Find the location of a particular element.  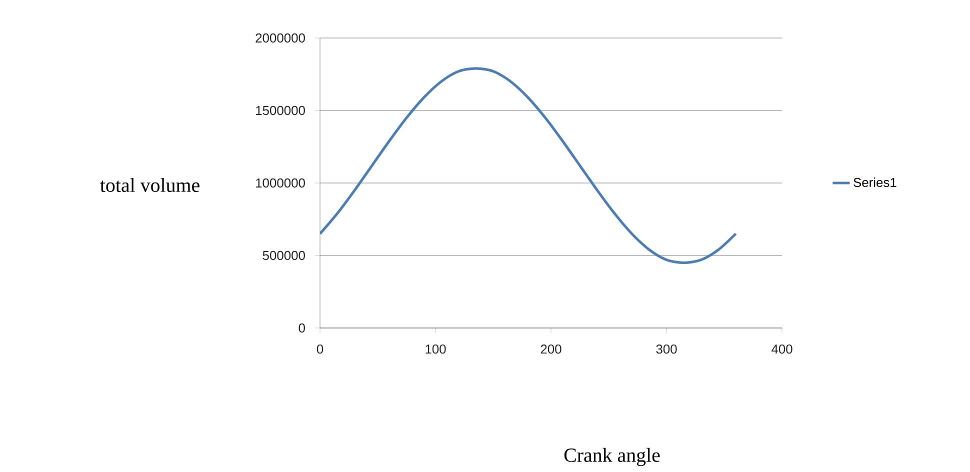

y-tick-label: 2000000 is located at coordinates (280, 38).